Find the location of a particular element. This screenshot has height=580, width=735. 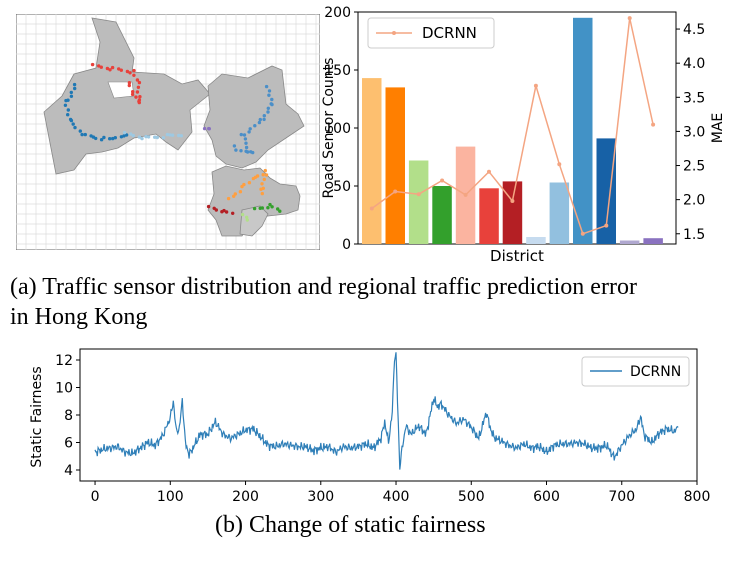

line-y-axis-label: Static Fairness is located at coordinates (37, 416).